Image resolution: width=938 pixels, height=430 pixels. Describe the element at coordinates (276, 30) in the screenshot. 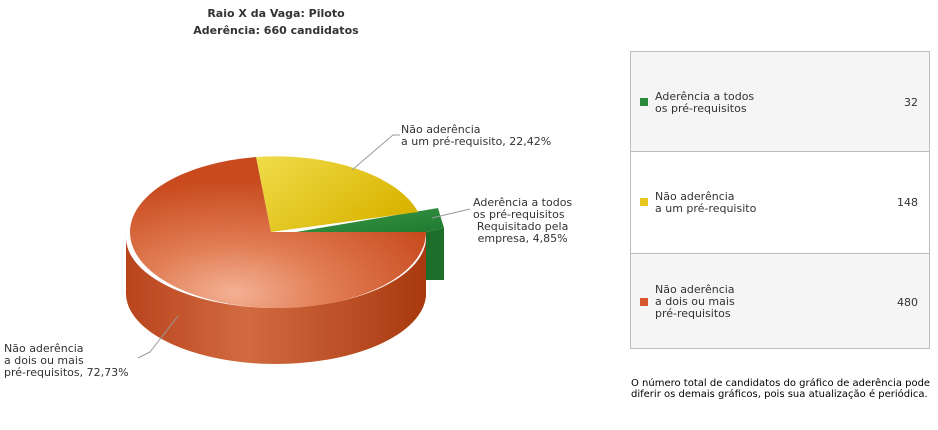

I see `chart-subtitle: Aderência: 660 candidatos` at that location.